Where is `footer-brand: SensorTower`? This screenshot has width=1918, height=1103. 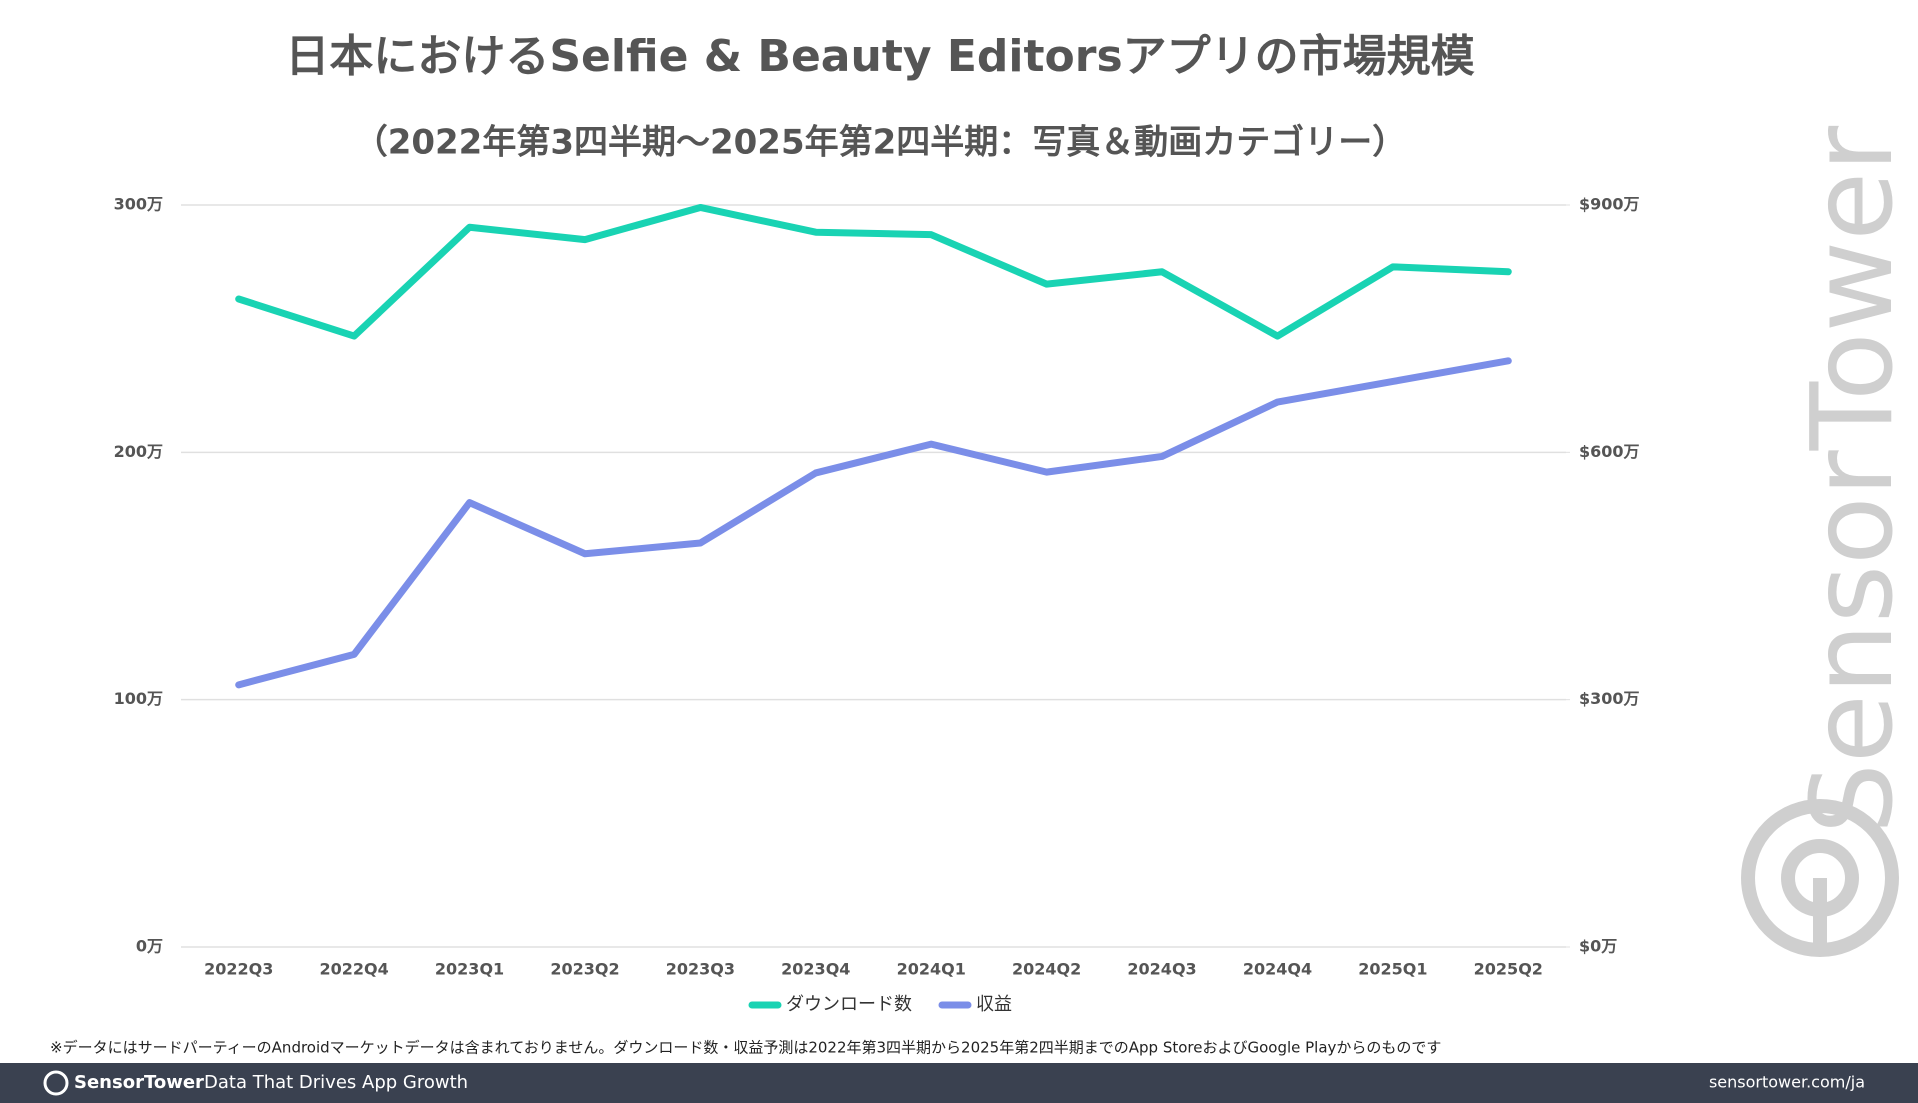 footer-brand: SensorTower is located at coordinates (139, 1082).